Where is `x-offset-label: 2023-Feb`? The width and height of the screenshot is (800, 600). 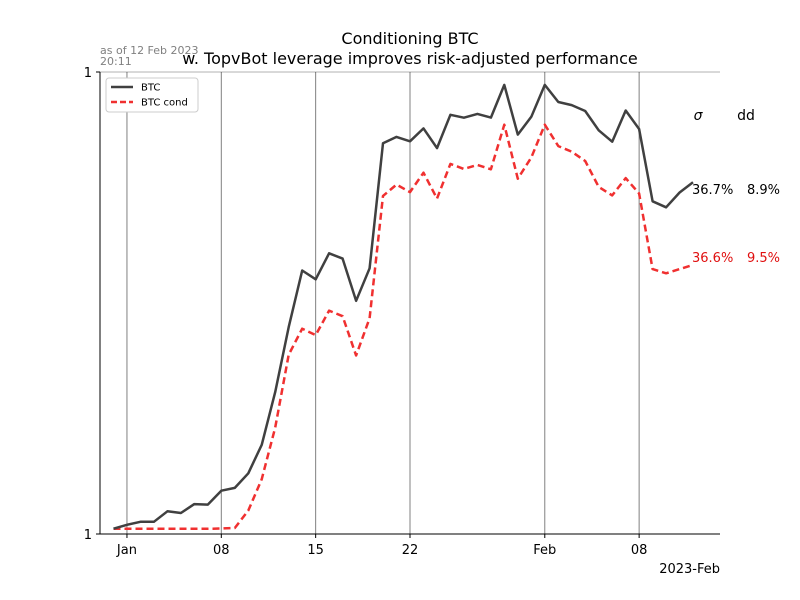
x-offset-label: 2023-Feb is located at coordinates (689, 569).